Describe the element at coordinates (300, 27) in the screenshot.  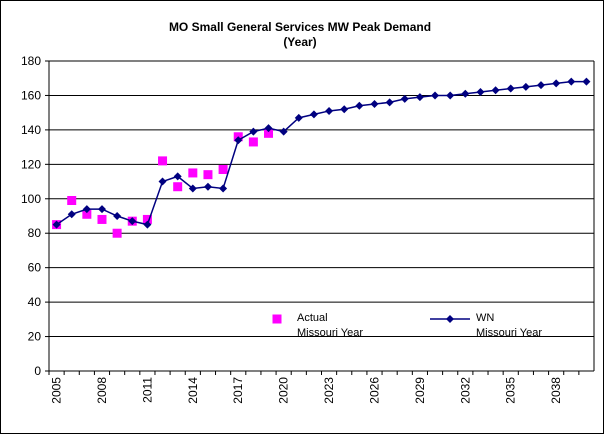
I see `chart-title: MO Small General Services MW Peak Demand` at that location.